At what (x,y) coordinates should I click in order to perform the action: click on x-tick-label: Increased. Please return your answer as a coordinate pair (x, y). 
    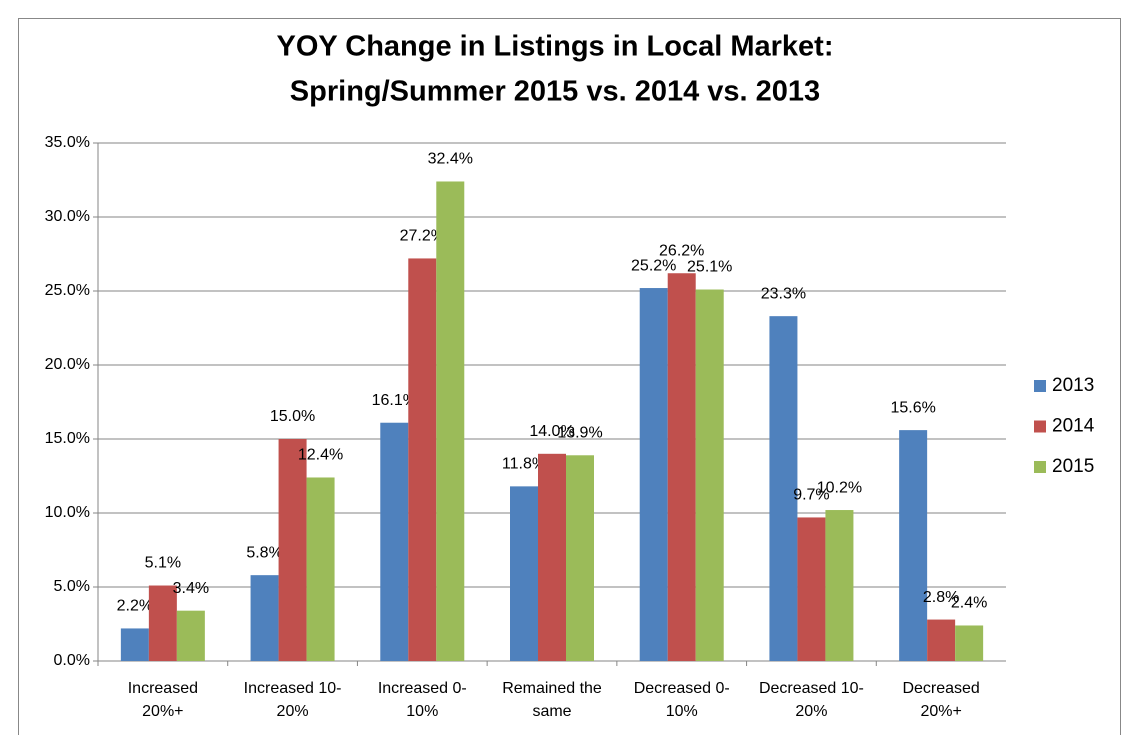
    Looking at the image, I should click on (163, 688).